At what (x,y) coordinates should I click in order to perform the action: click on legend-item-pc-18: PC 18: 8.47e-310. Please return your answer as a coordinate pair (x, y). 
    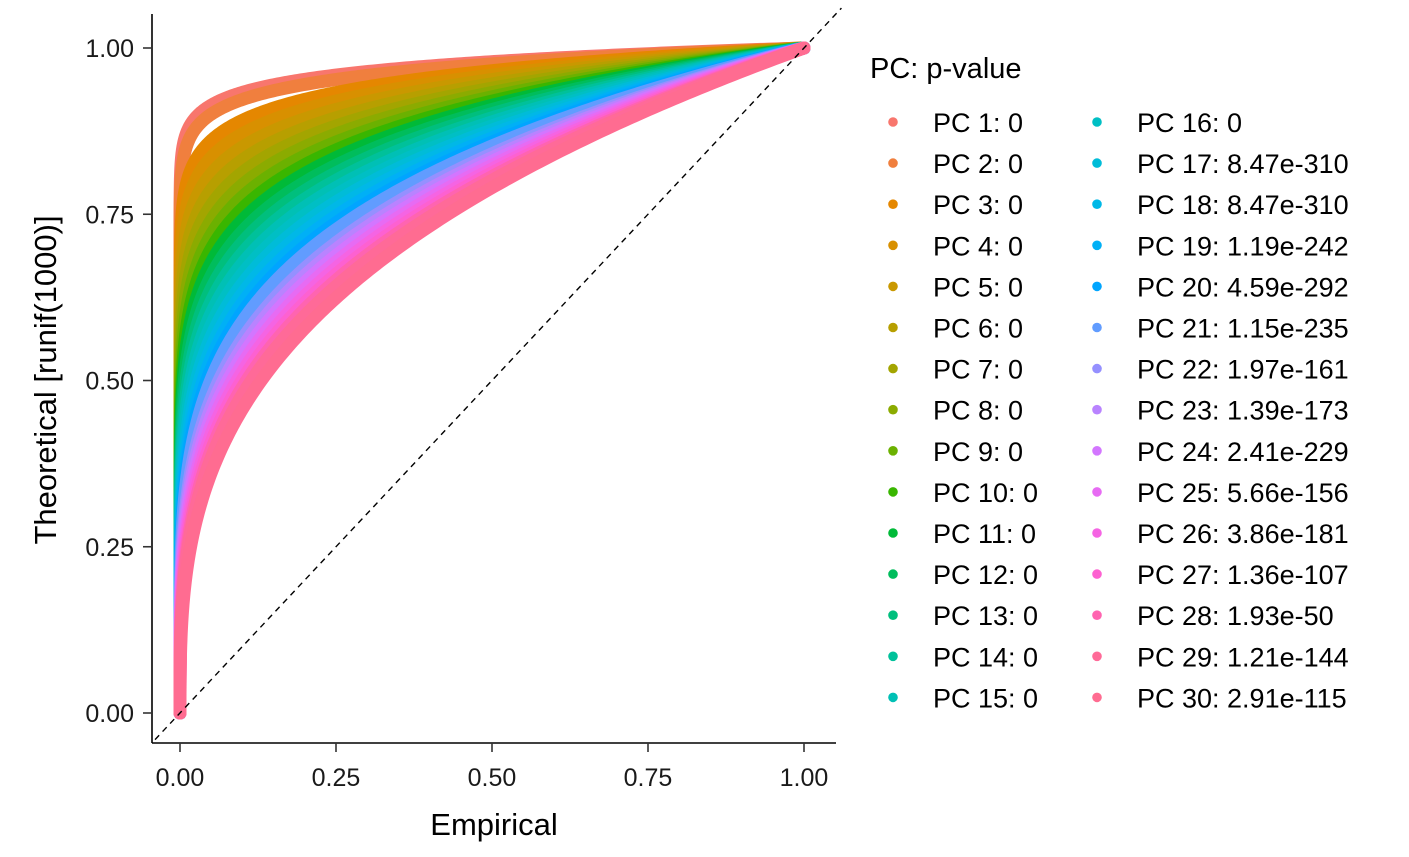
    Looking at the image, I should click on (1220, 205).